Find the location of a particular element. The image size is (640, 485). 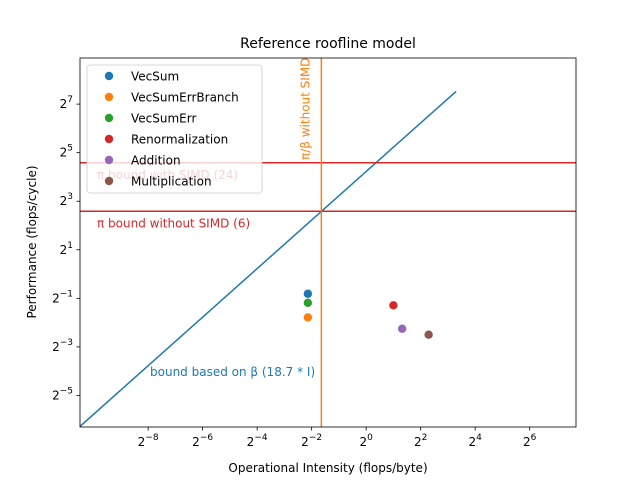

y-tick-label: 25 is located at coordinates (66, 152).